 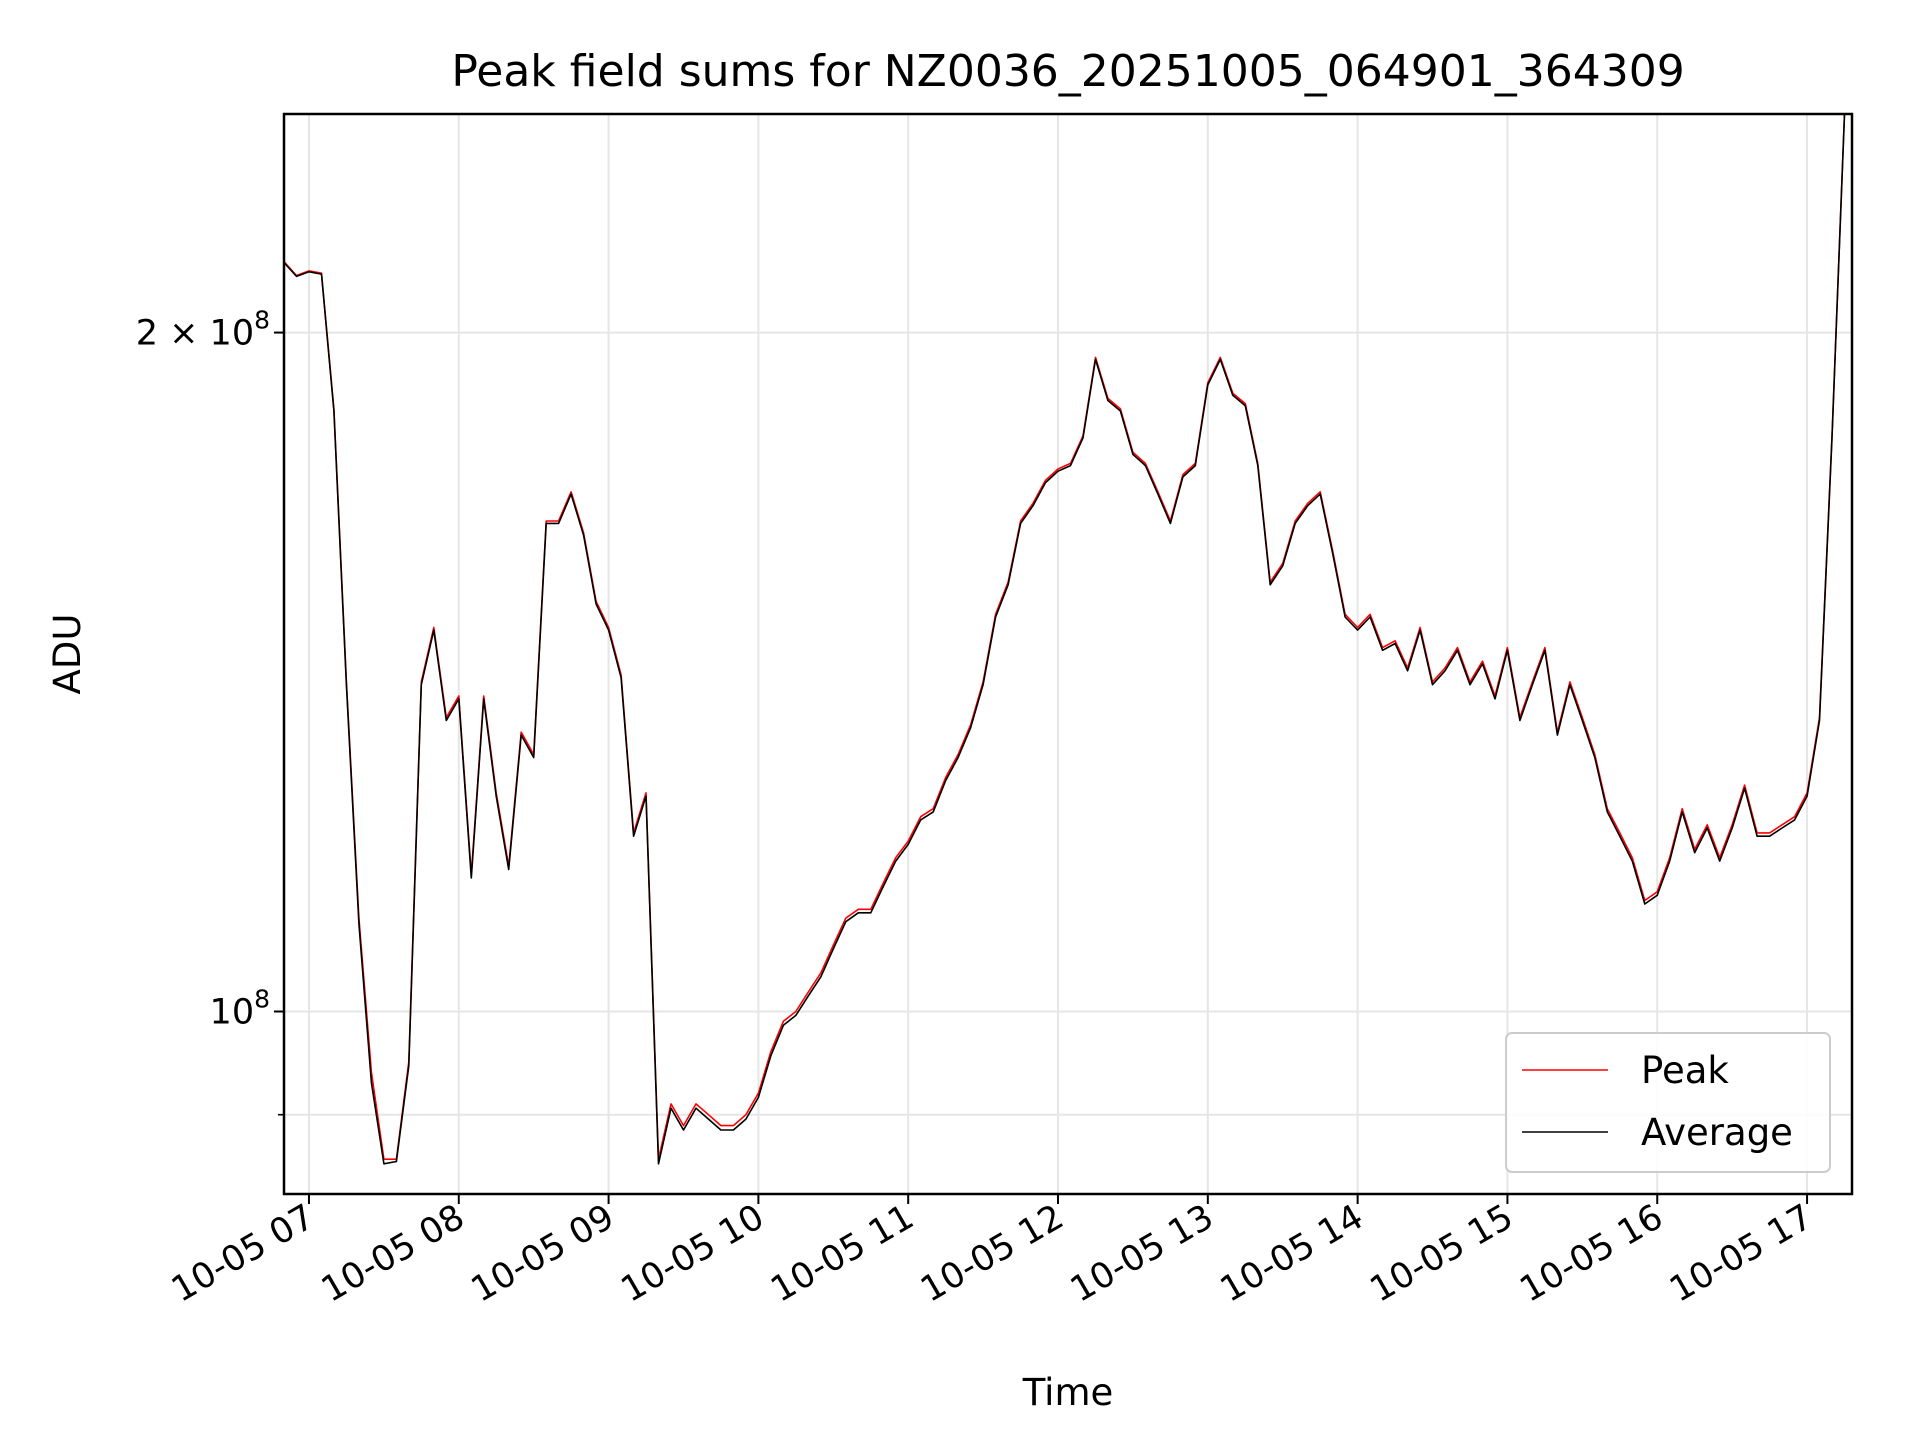 I want to click on y-axis-label: ADU, so click(x=67, y=654).